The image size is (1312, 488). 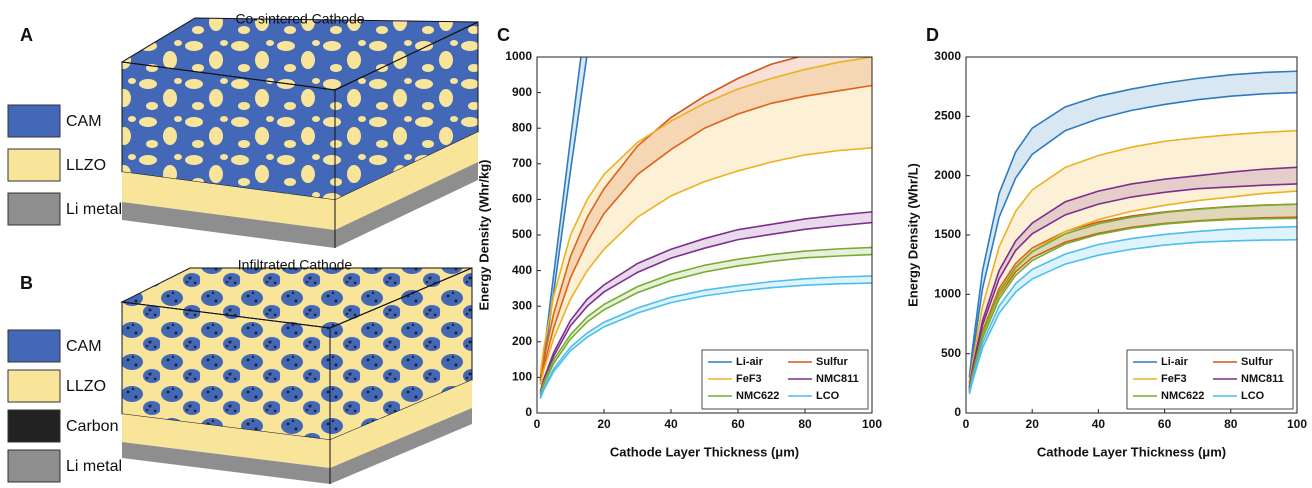 I want to click on panel-letter: A, so click(x=26, y=35).